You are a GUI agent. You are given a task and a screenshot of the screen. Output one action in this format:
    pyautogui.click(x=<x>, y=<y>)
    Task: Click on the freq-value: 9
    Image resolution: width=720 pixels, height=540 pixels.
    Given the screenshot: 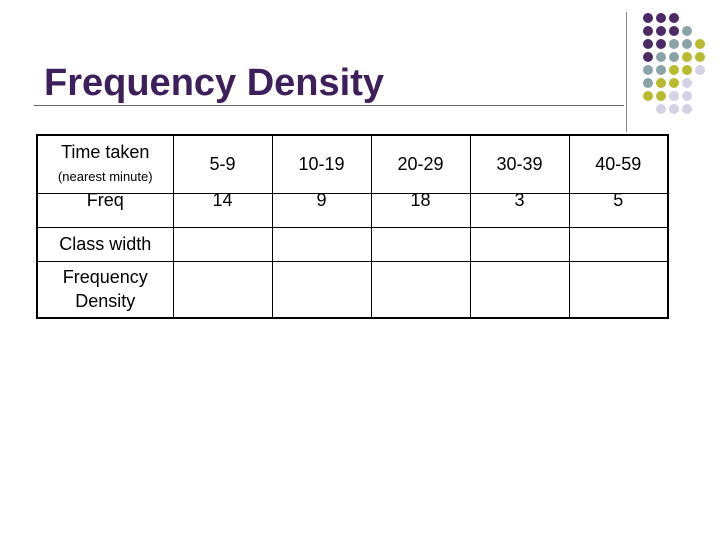 What is the action you would take?
    pyautogui.click(x=321, y=199)
    